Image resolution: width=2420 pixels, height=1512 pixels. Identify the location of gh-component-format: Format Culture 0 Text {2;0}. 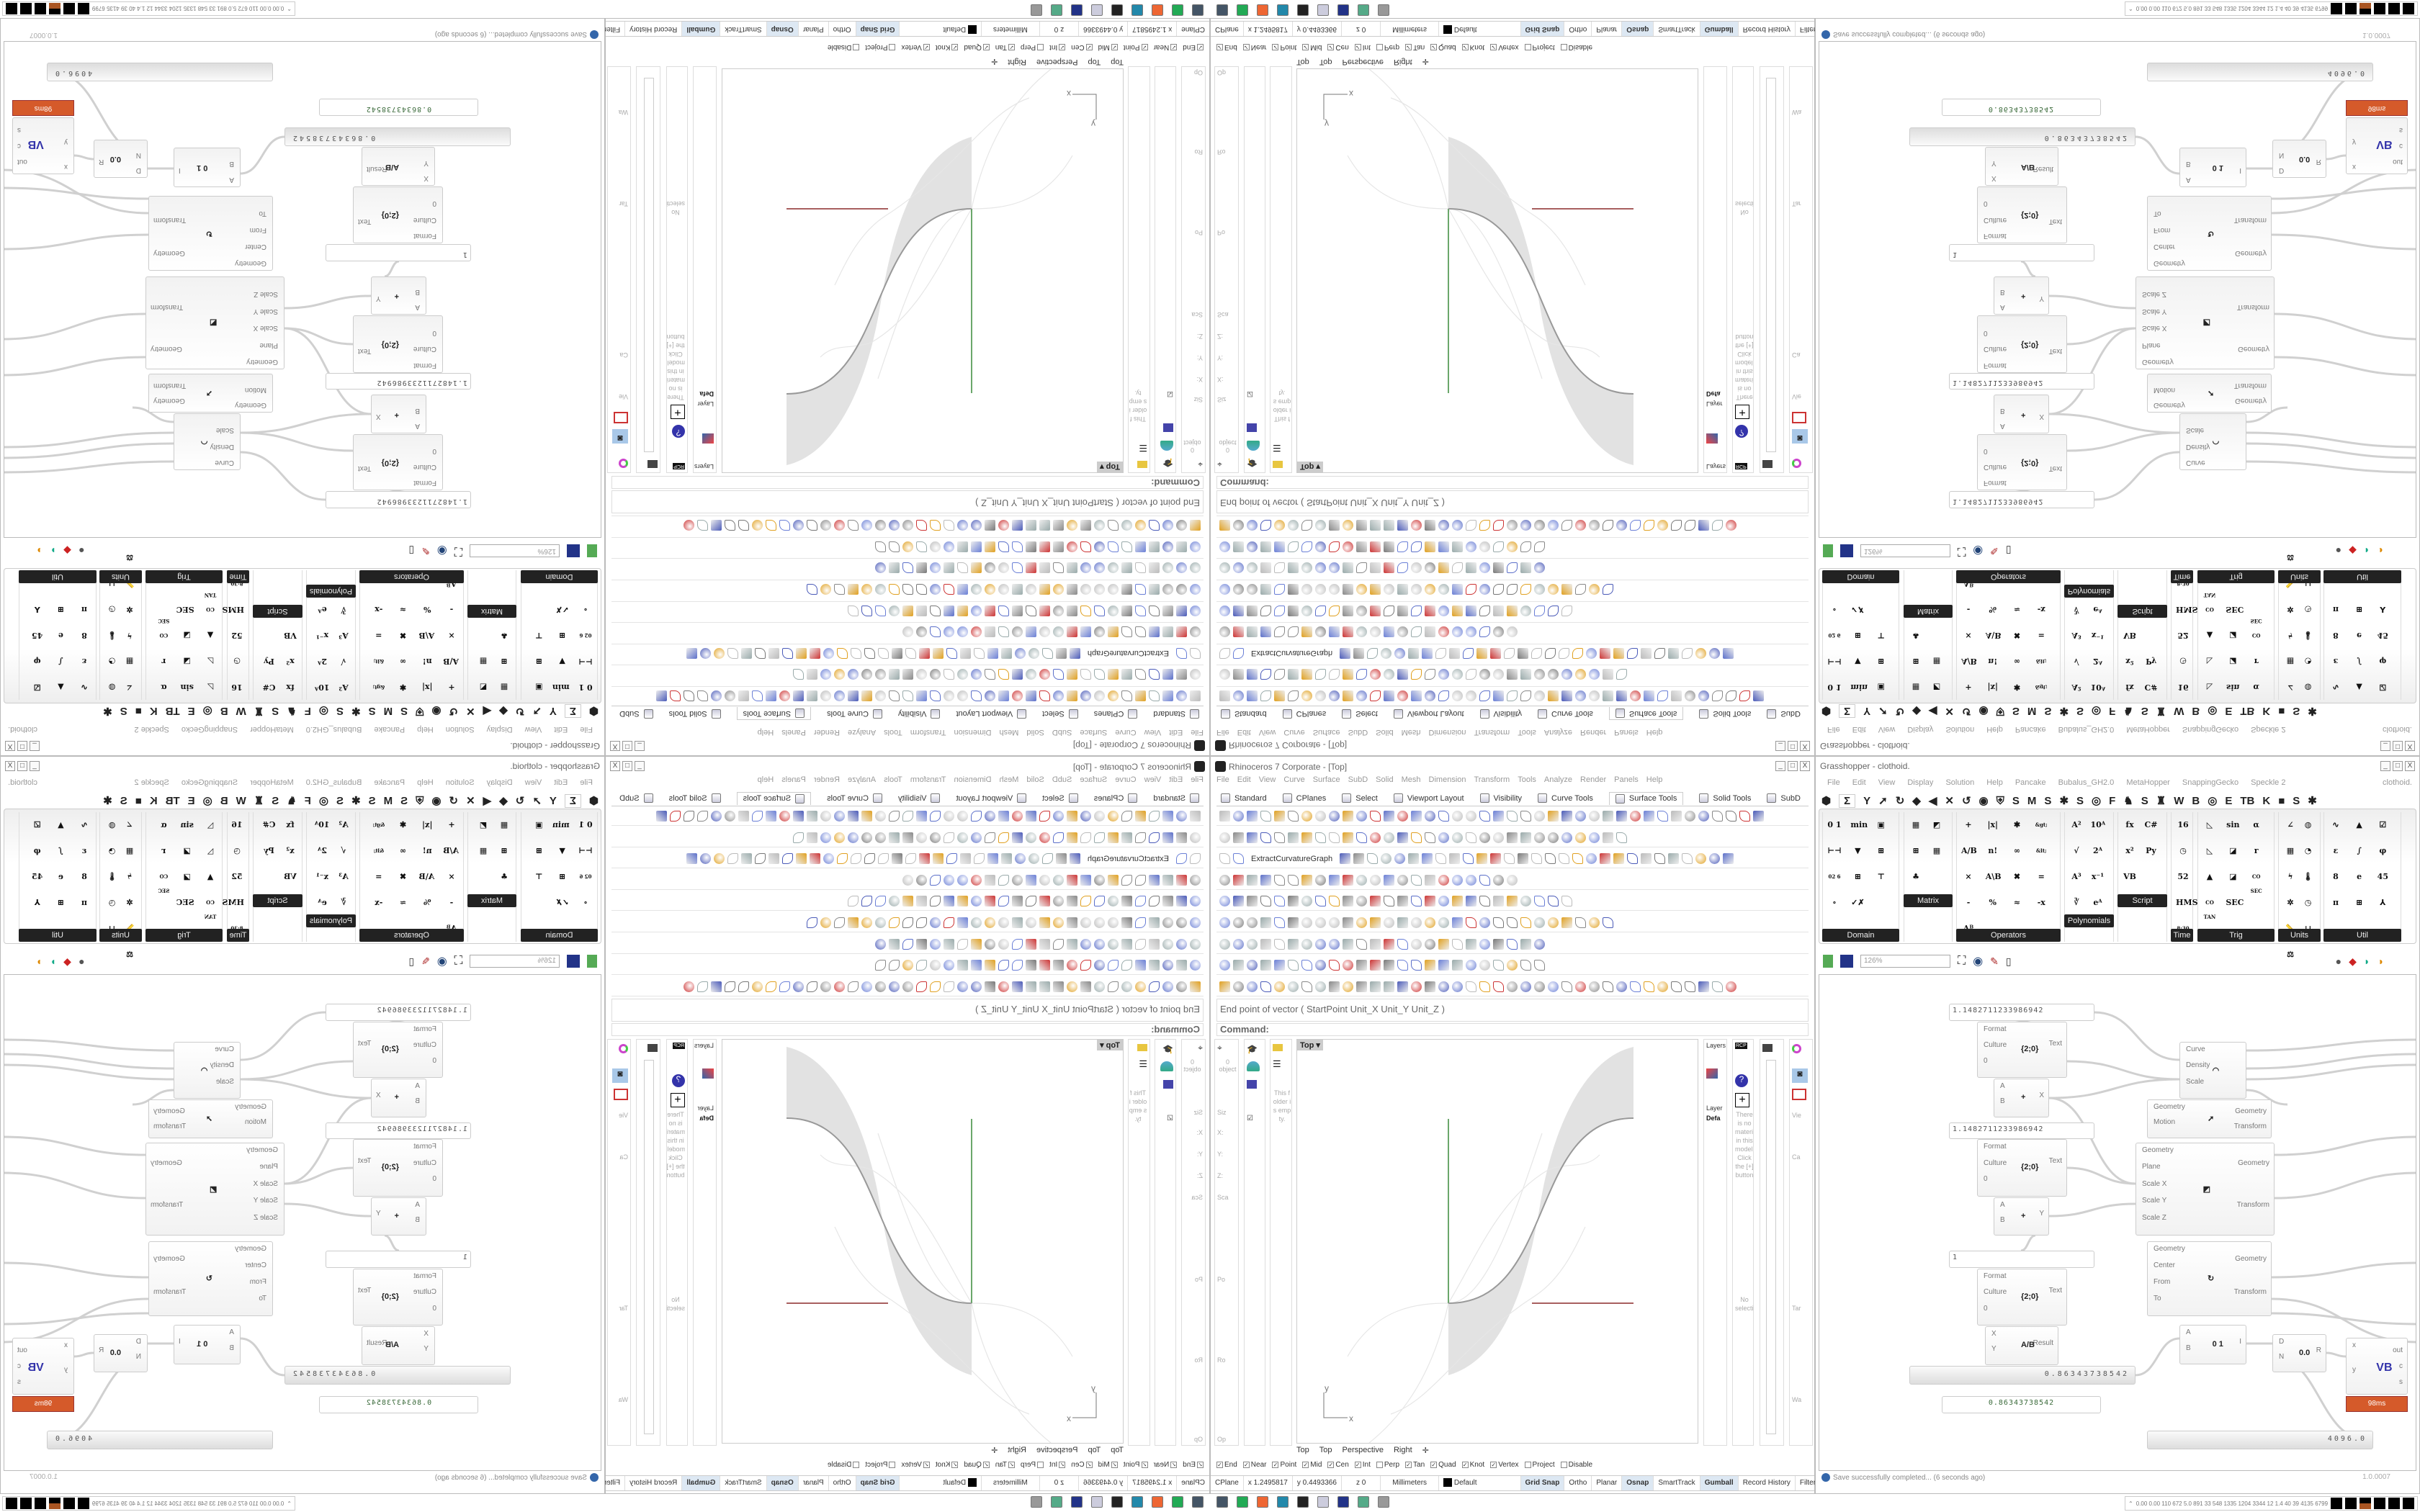
(398, 344).